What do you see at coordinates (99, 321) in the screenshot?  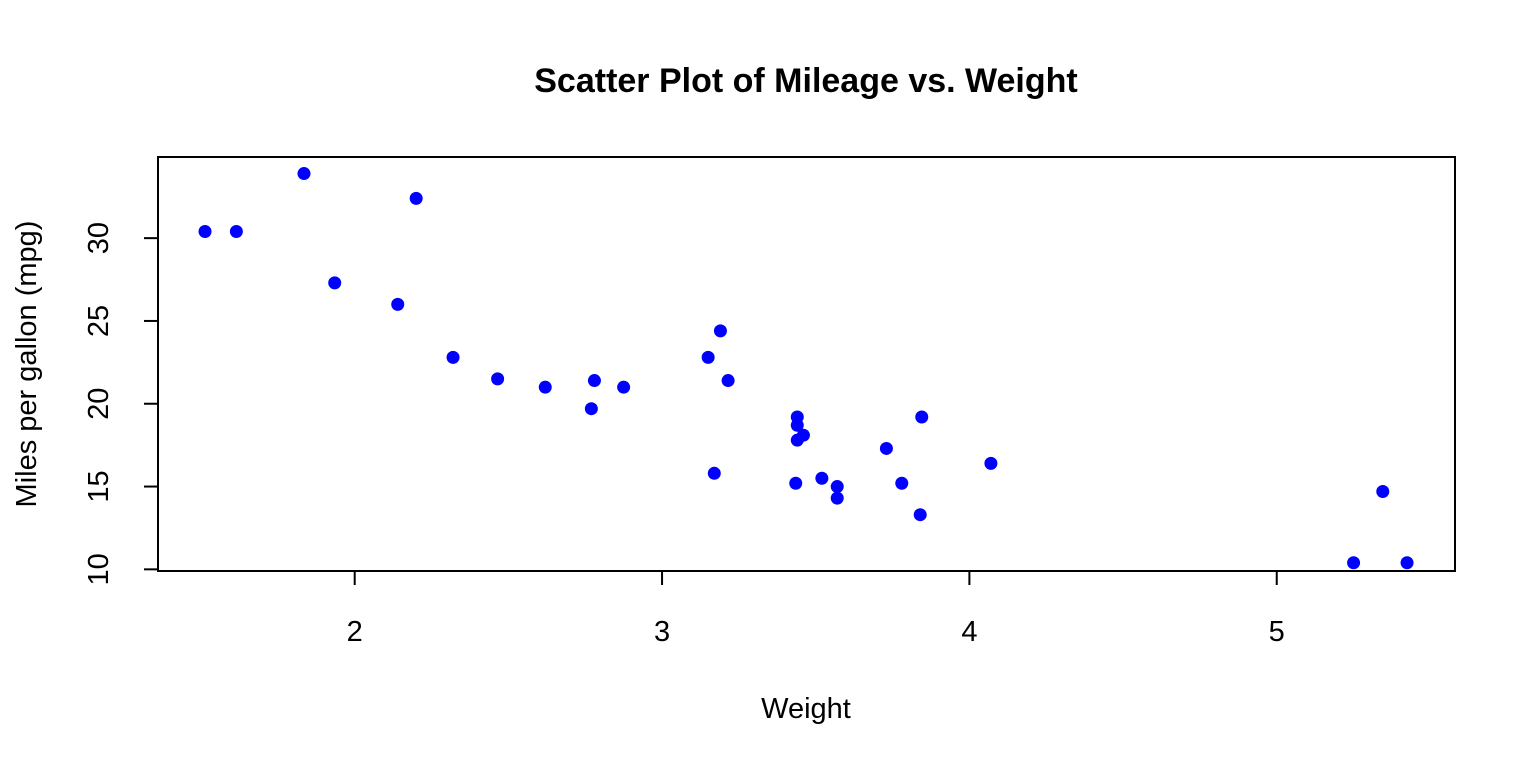 I see `y-tick-label: 25` at bounding box center [99, 321].